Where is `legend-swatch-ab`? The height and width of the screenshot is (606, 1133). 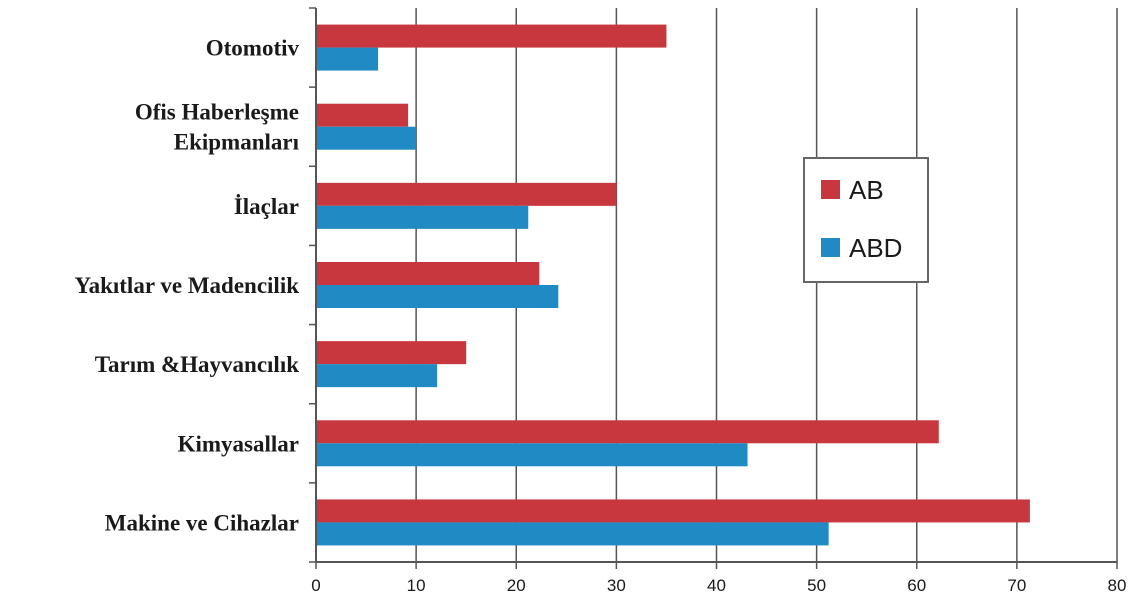 legend-swatch-ab is located at coordinates (830, 189).